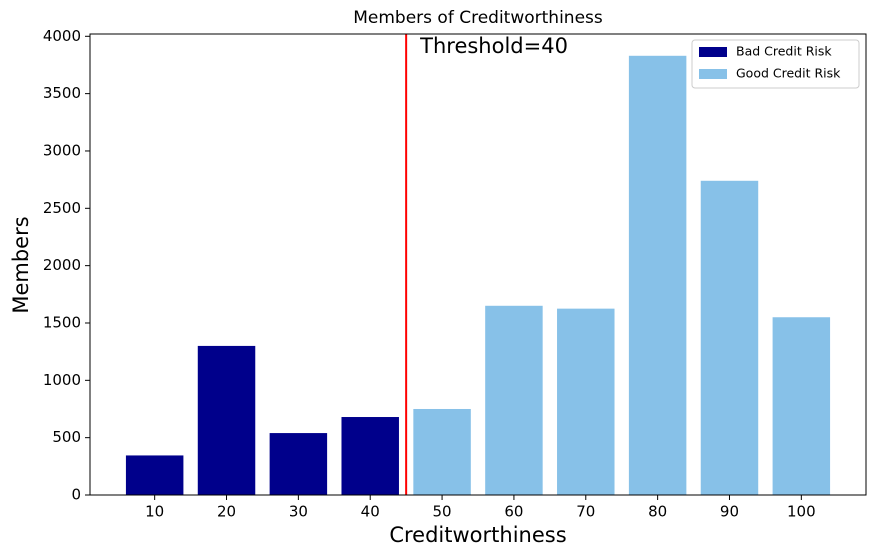 This screenshot has width=875, height=558. I want to click on y-tick-label: 4000, so click(62, 36).